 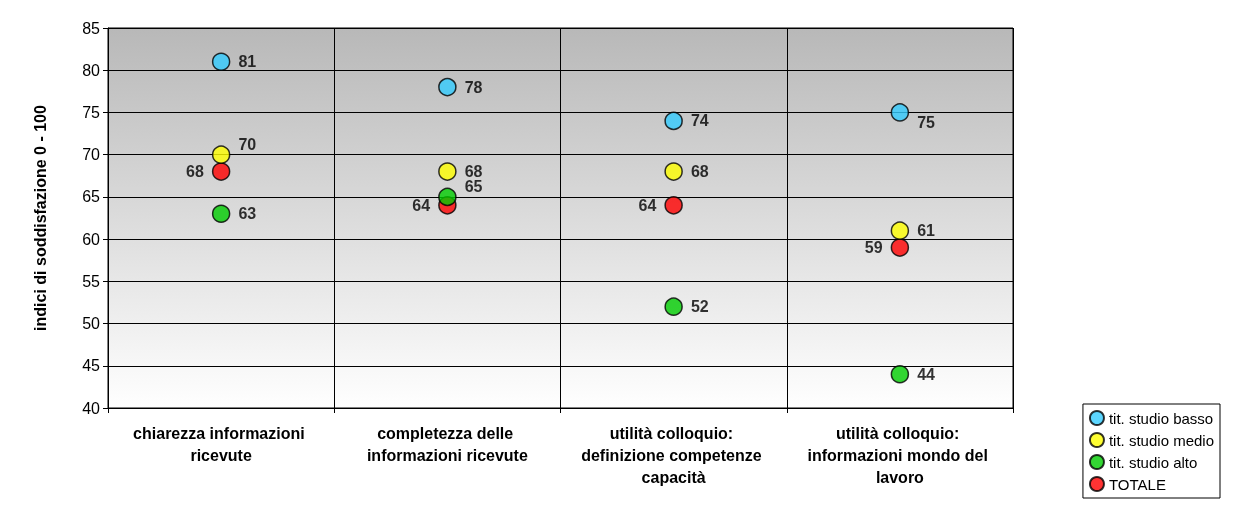 I want to click on data-label: 61, so click(x=926, y=231).